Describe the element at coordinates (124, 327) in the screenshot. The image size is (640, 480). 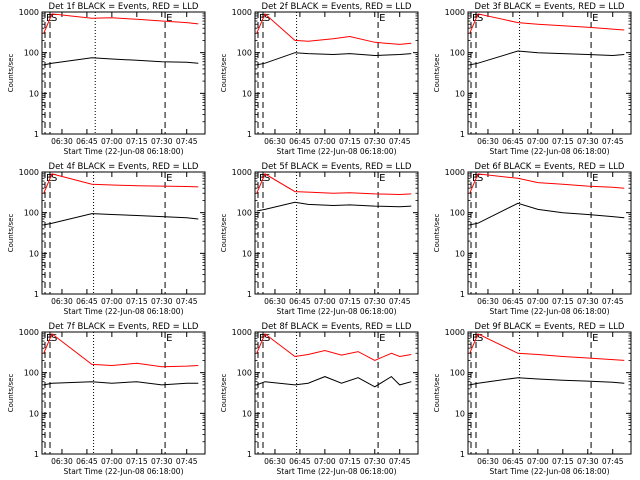
I see `chart-title: Det 7f BLACK = Events, RED = LLD` at that location.